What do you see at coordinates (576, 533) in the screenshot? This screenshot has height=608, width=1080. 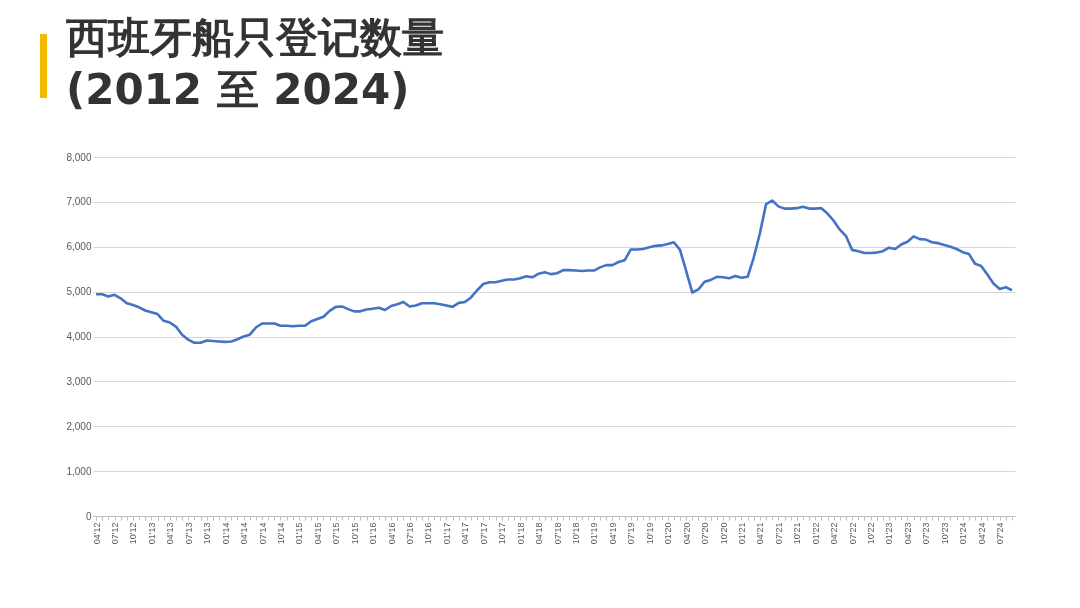 I see `x-tick-label: 10'18` at bounding box center [576, 533].